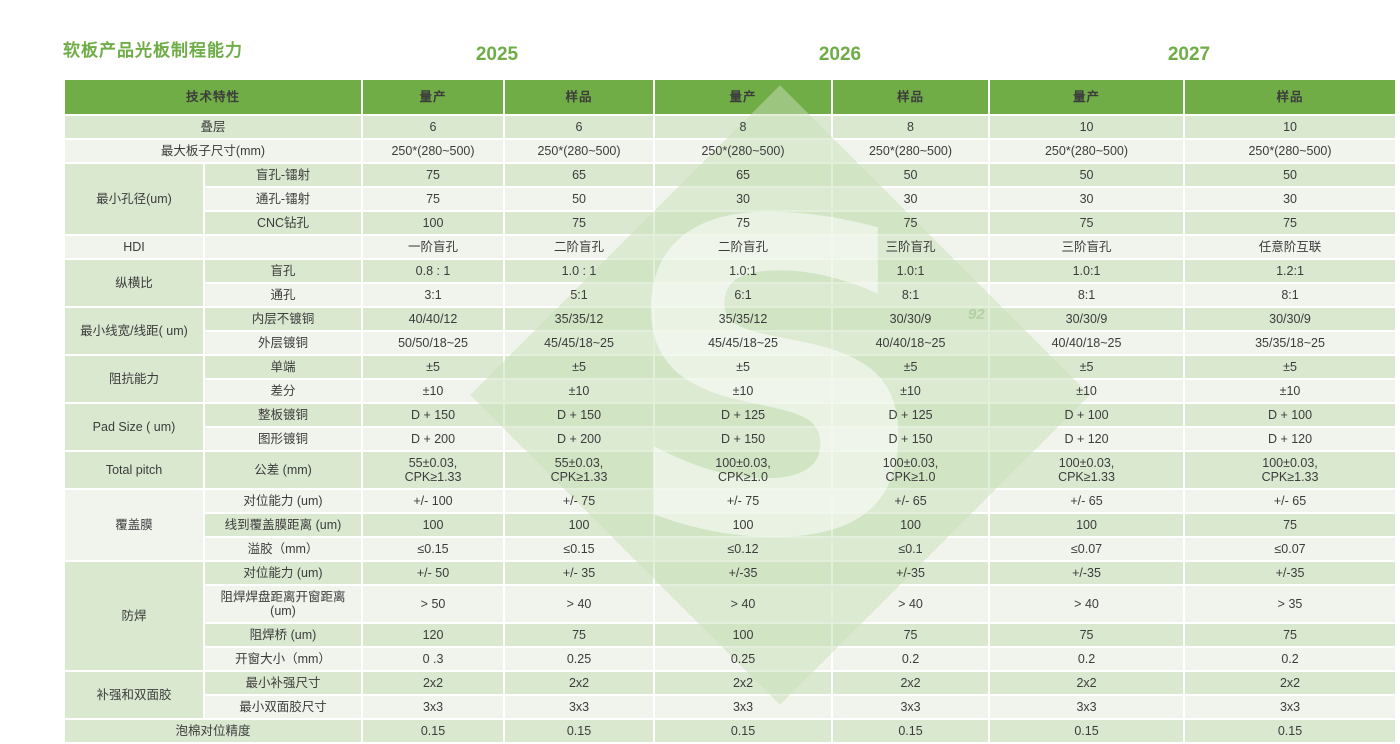 The height and width of the screenshot is (744, 1400). What do you see at coordinates (283, 199) in the screenshot?
I see `row-label: 通孔-镭射` at bounding box center [283, 199].